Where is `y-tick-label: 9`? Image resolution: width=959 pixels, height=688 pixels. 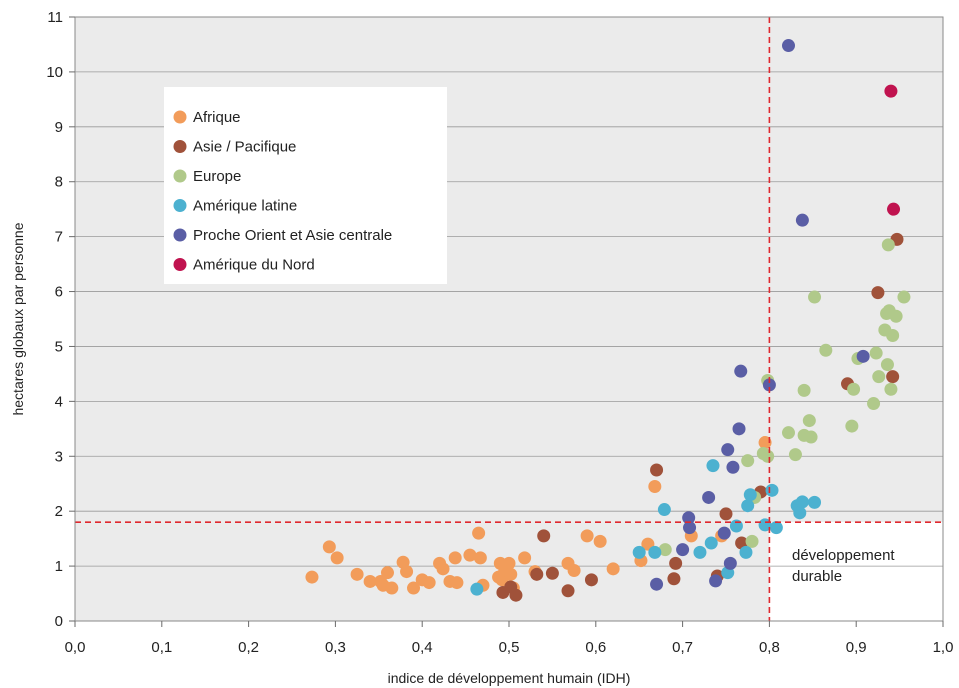
y-tick-label: 9 is located at coordinates (59, 127).